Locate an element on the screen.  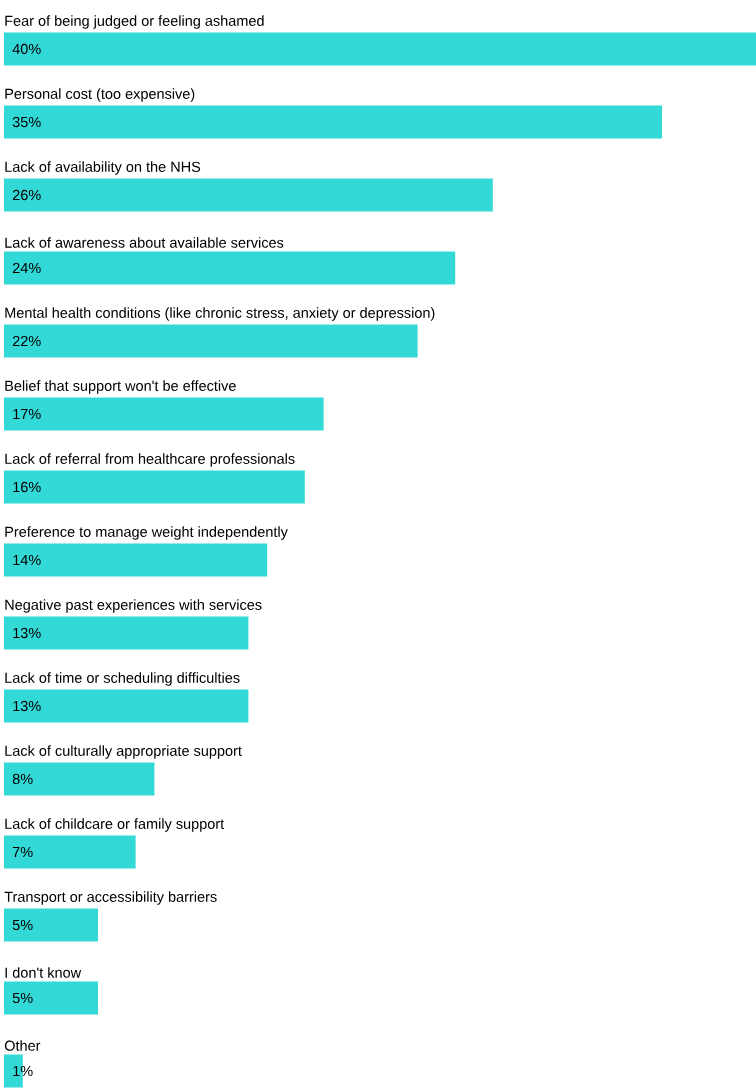
y-tick-label: Preference to manage weight independently is located at coordinates (146, 533).